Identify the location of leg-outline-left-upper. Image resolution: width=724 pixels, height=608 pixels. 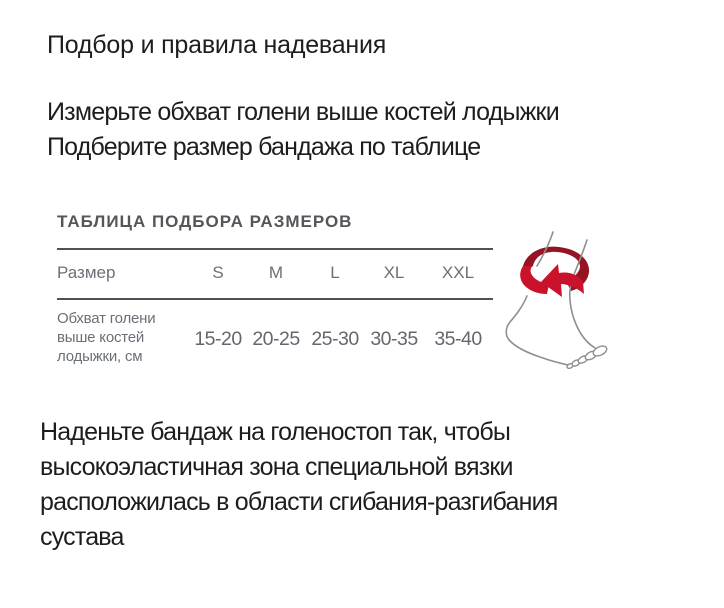
(545, 249).